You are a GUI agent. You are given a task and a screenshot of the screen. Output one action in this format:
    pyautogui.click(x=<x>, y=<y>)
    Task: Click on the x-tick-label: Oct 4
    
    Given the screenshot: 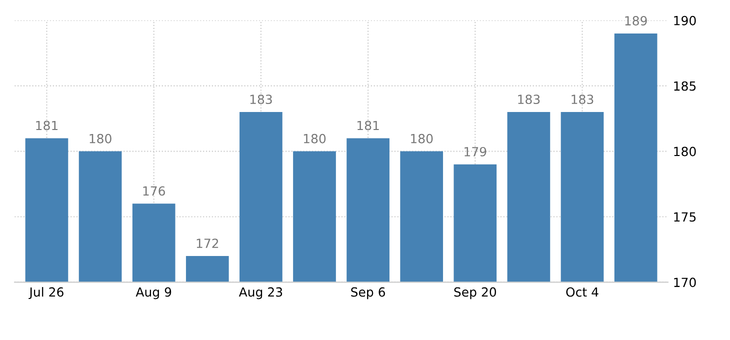 What is the action you would take?
    pyautogui.click(x=582, y=292)
    